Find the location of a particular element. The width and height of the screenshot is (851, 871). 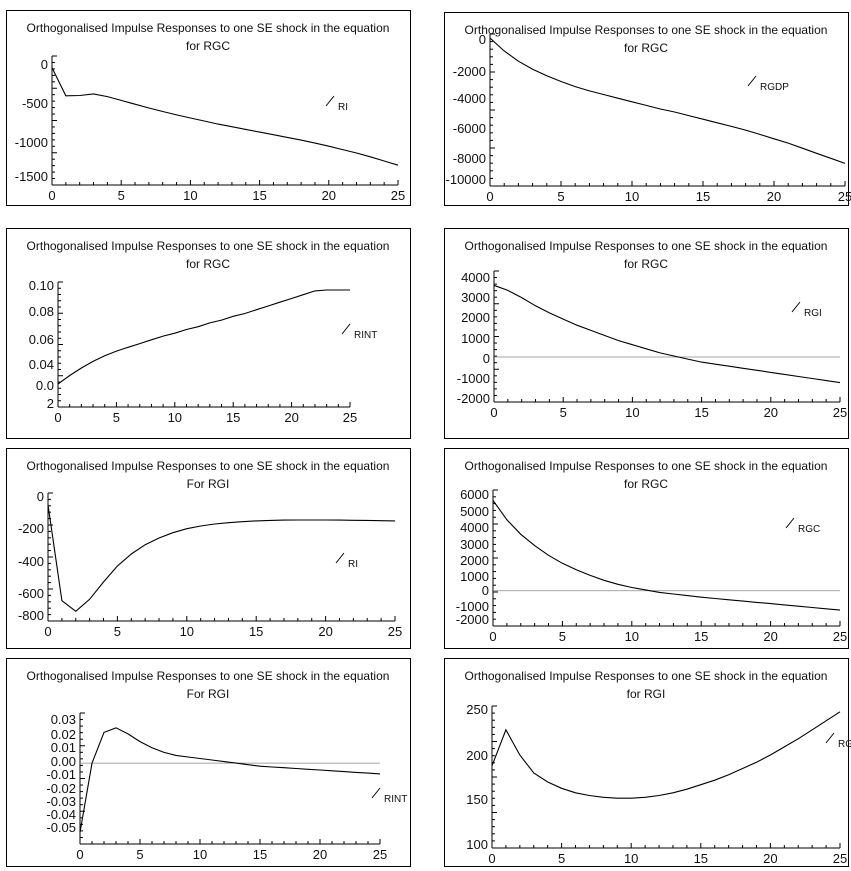

y-tick-label: 0.10 is located at coordinates (41, 285).